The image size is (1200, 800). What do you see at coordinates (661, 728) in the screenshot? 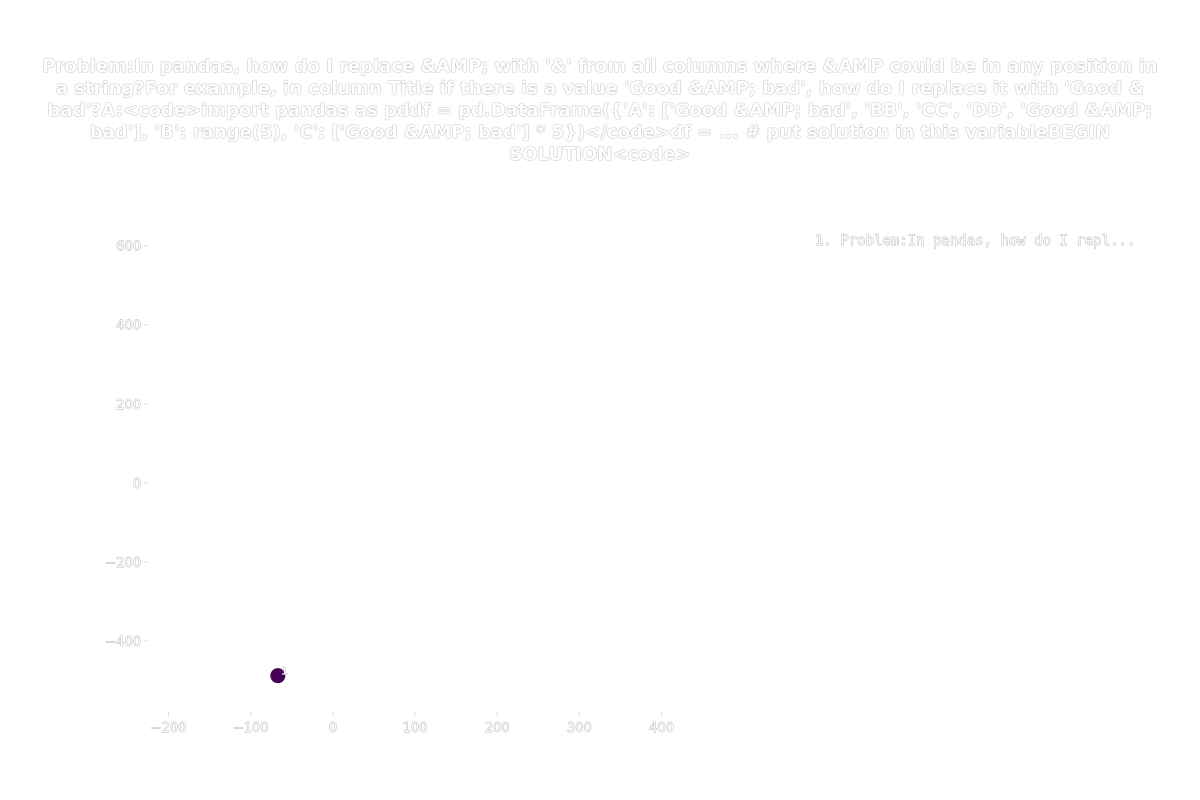
I see `x-tick-label: 400` at bounding box center [661, 728].